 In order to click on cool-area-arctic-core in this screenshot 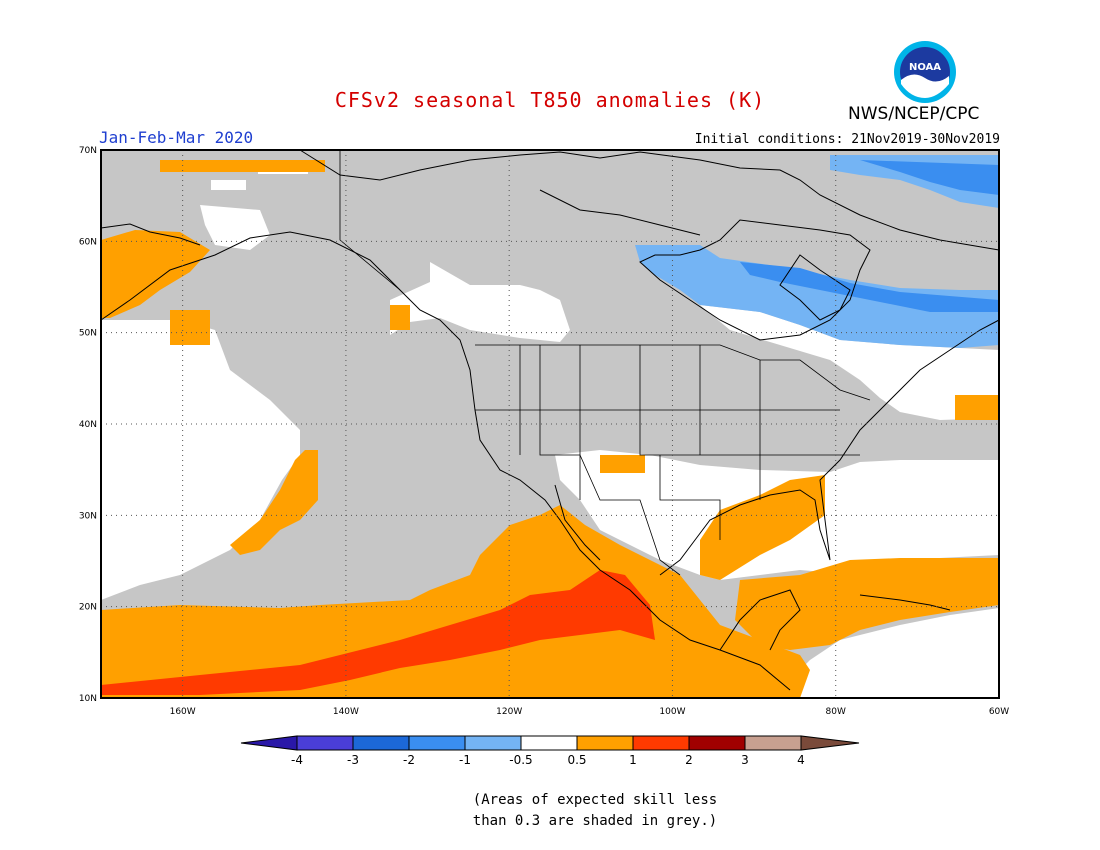, I will do `click(929, 177)`.